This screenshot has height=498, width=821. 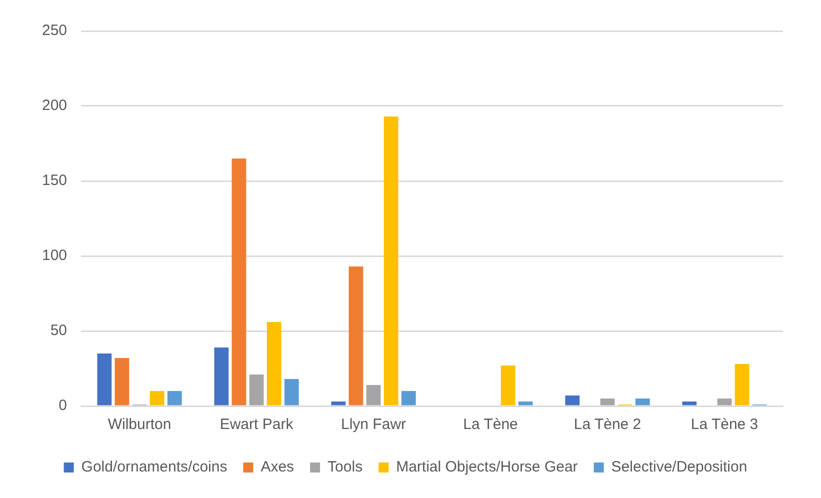 I want to click on legend-label: Selective/Deposition, so click(x=679, y=467).